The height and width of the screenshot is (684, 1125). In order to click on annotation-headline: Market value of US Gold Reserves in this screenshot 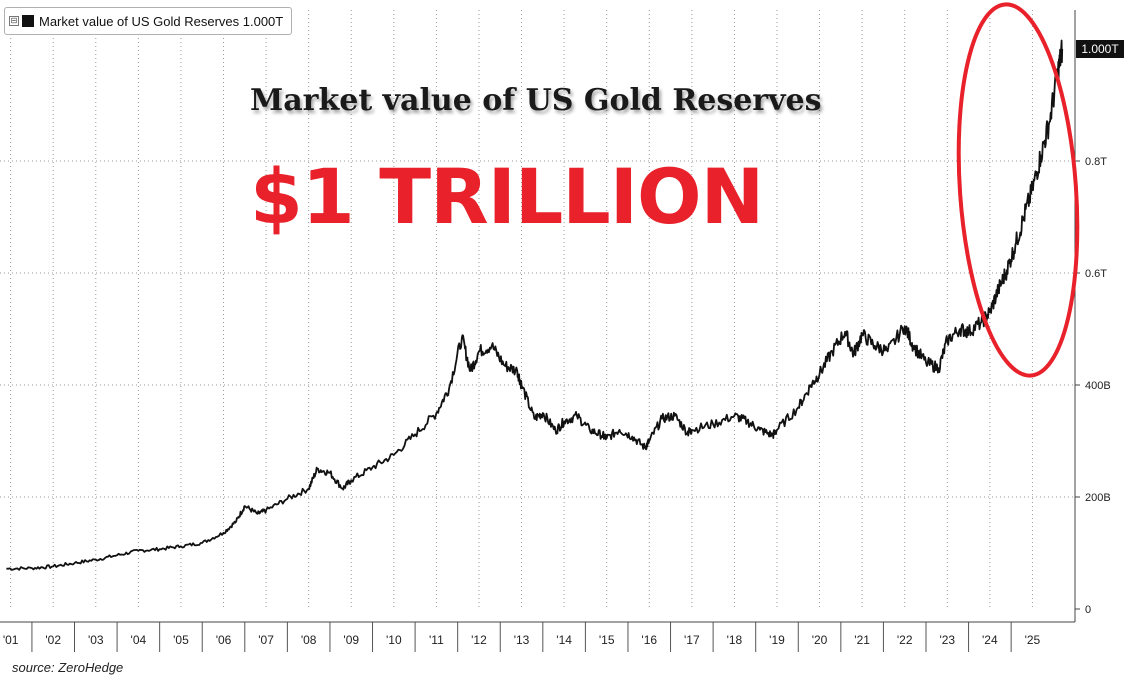, I will do `click(536, 100)`.